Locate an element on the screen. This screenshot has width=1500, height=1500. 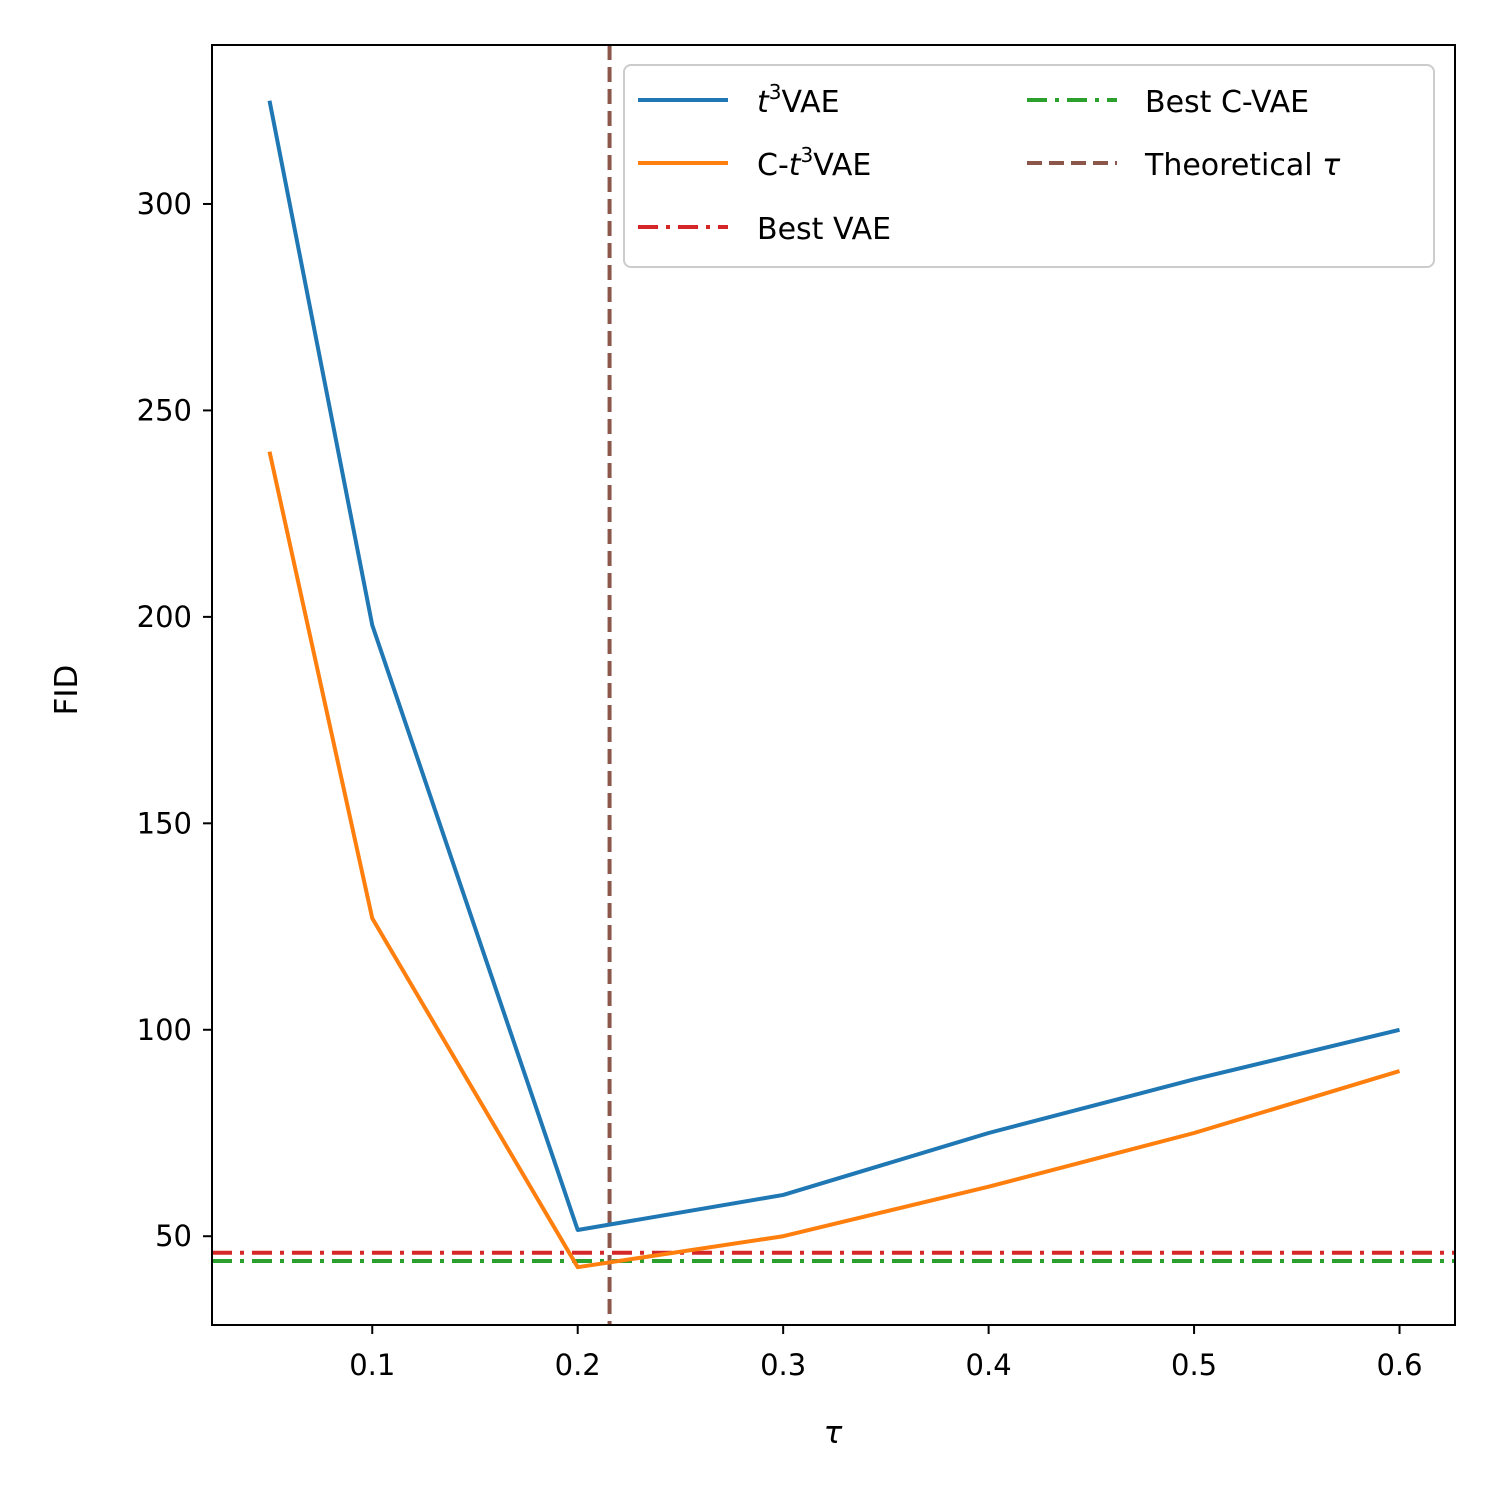
x-tick-label: 0.1 is located at coordinates (372, 1365).